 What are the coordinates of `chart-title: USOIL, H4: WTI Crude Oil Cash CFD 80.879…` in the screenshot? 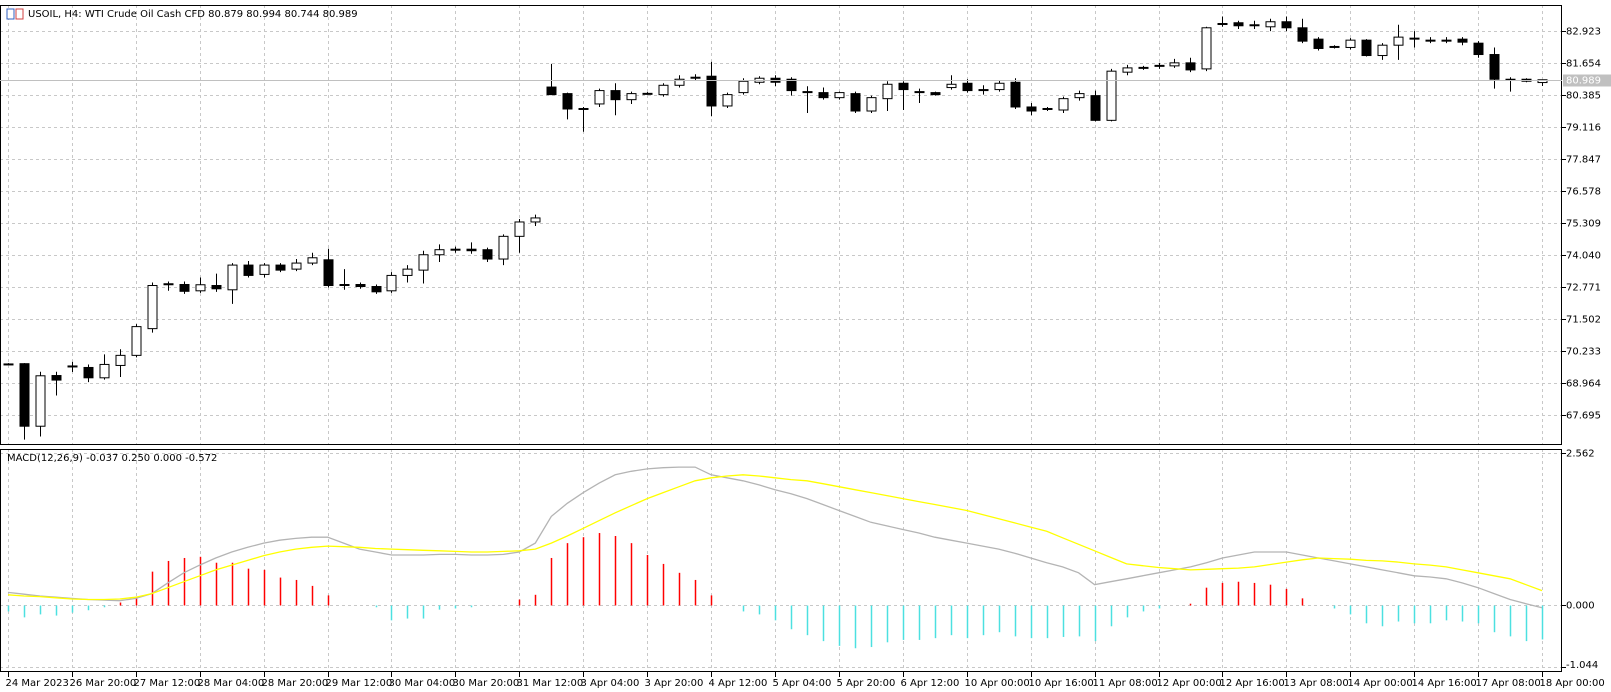 It's located at (193, 14).